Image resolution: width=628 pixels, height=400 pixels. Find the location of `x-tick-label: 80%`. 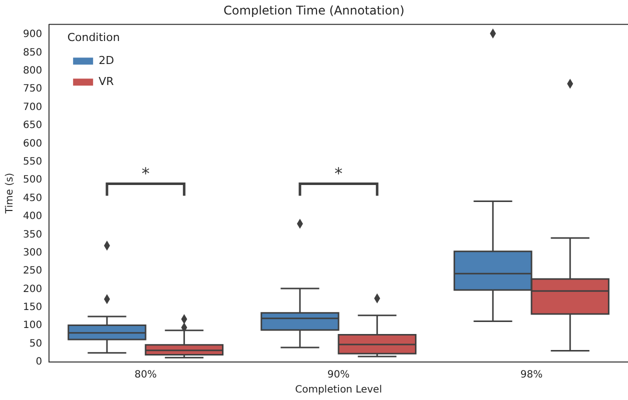

x-tick-label: 80% is located at coordinates (145, 375).